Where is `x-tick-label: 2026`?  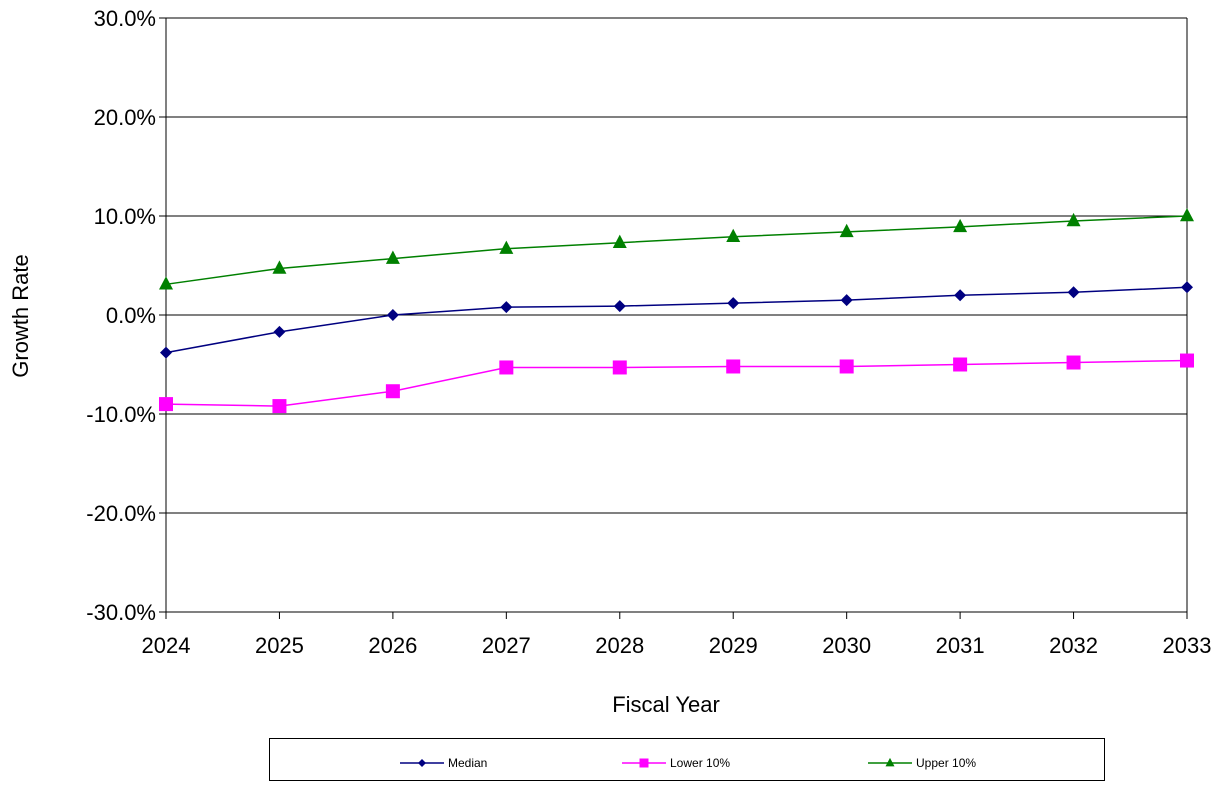 x-tick-label: 2026 is located at coordinates (392, 645).